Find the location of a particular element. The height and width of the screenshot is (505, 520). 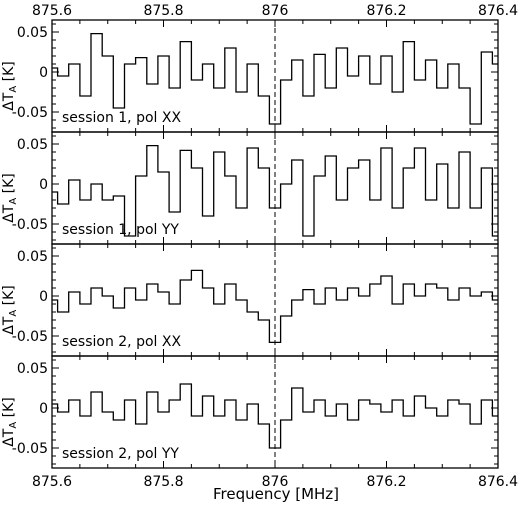

panel-label: session 2, pol XX is located at coordinates (121, 342).